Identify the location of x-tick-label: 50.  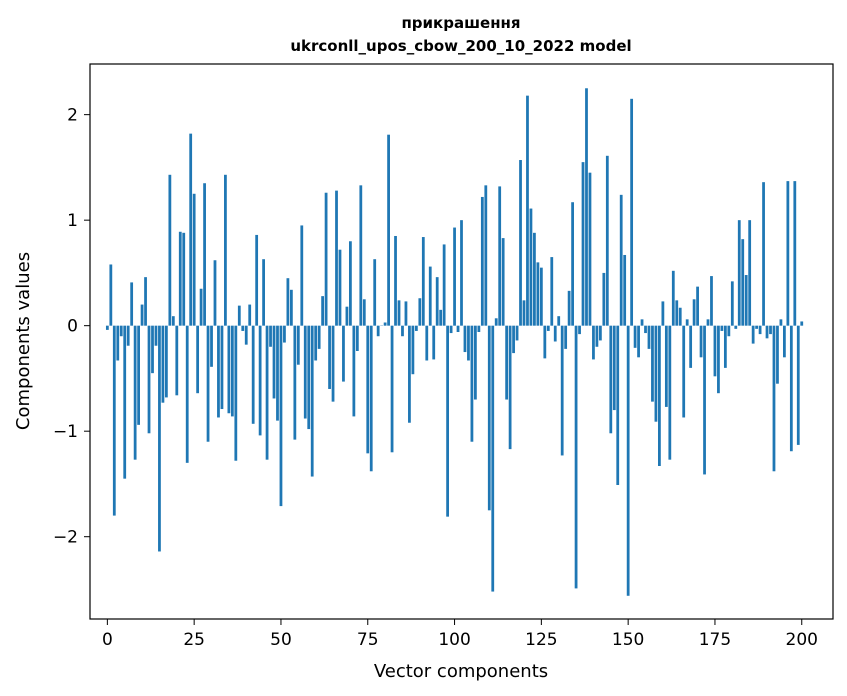
(281, 640).